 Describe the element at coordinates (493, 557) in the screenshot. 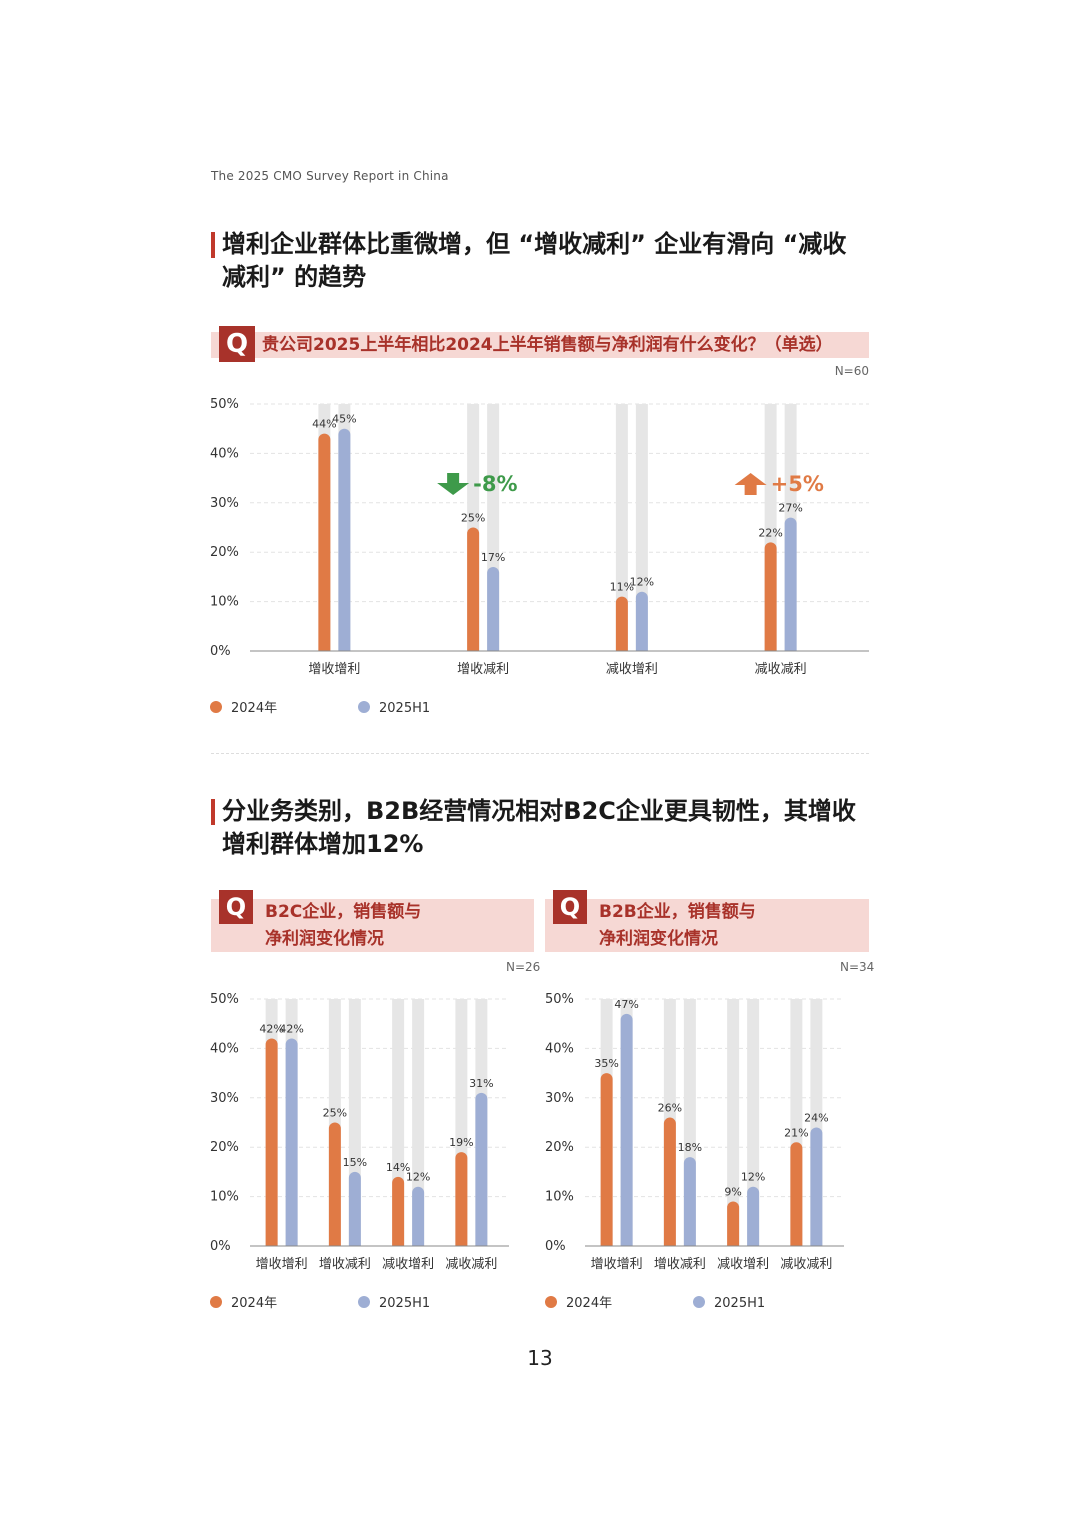

I see `data-label: 17%` at that location.